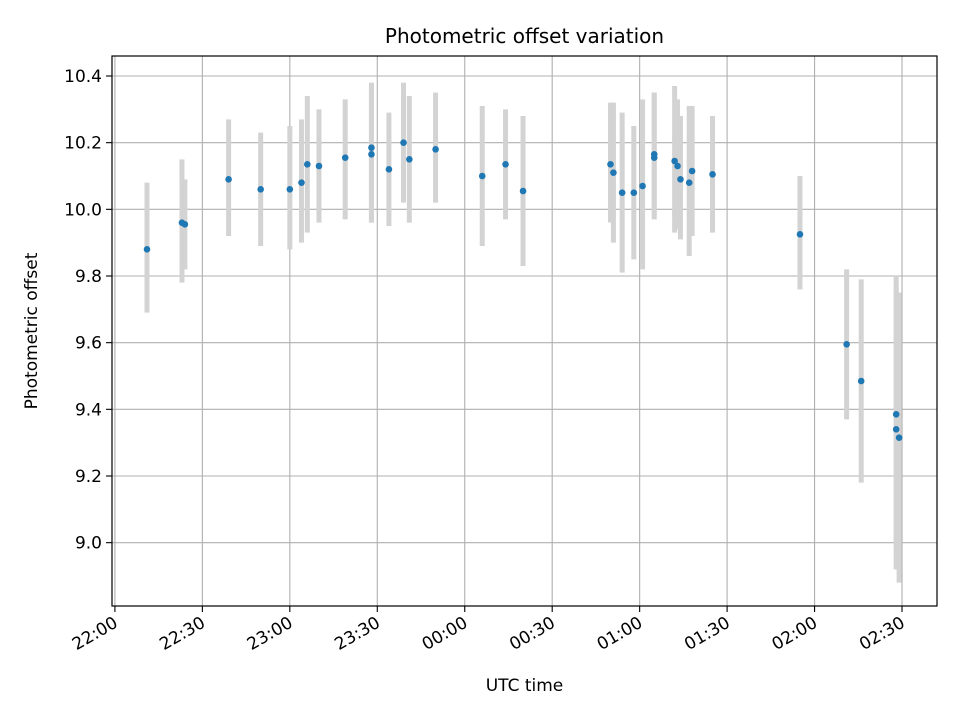 Image resolution: width=960 pixels, height=720 pixels. Describe the element at coordinates (88, 277) in the screenshot. I see `y-tick-label: 9.8` at that location.